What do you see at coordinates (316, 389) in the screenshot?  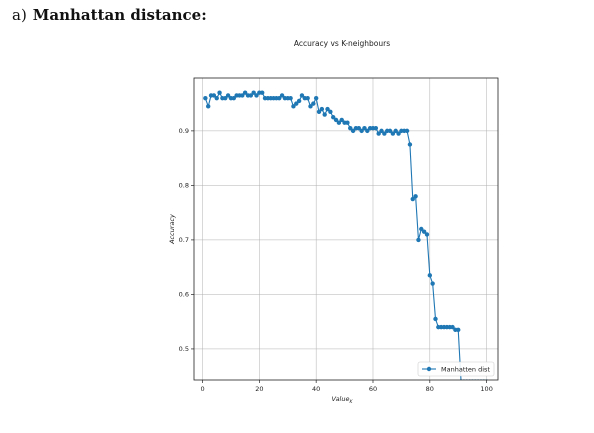 I see `x-tick-label: 40` at bounding box center [316, 389].